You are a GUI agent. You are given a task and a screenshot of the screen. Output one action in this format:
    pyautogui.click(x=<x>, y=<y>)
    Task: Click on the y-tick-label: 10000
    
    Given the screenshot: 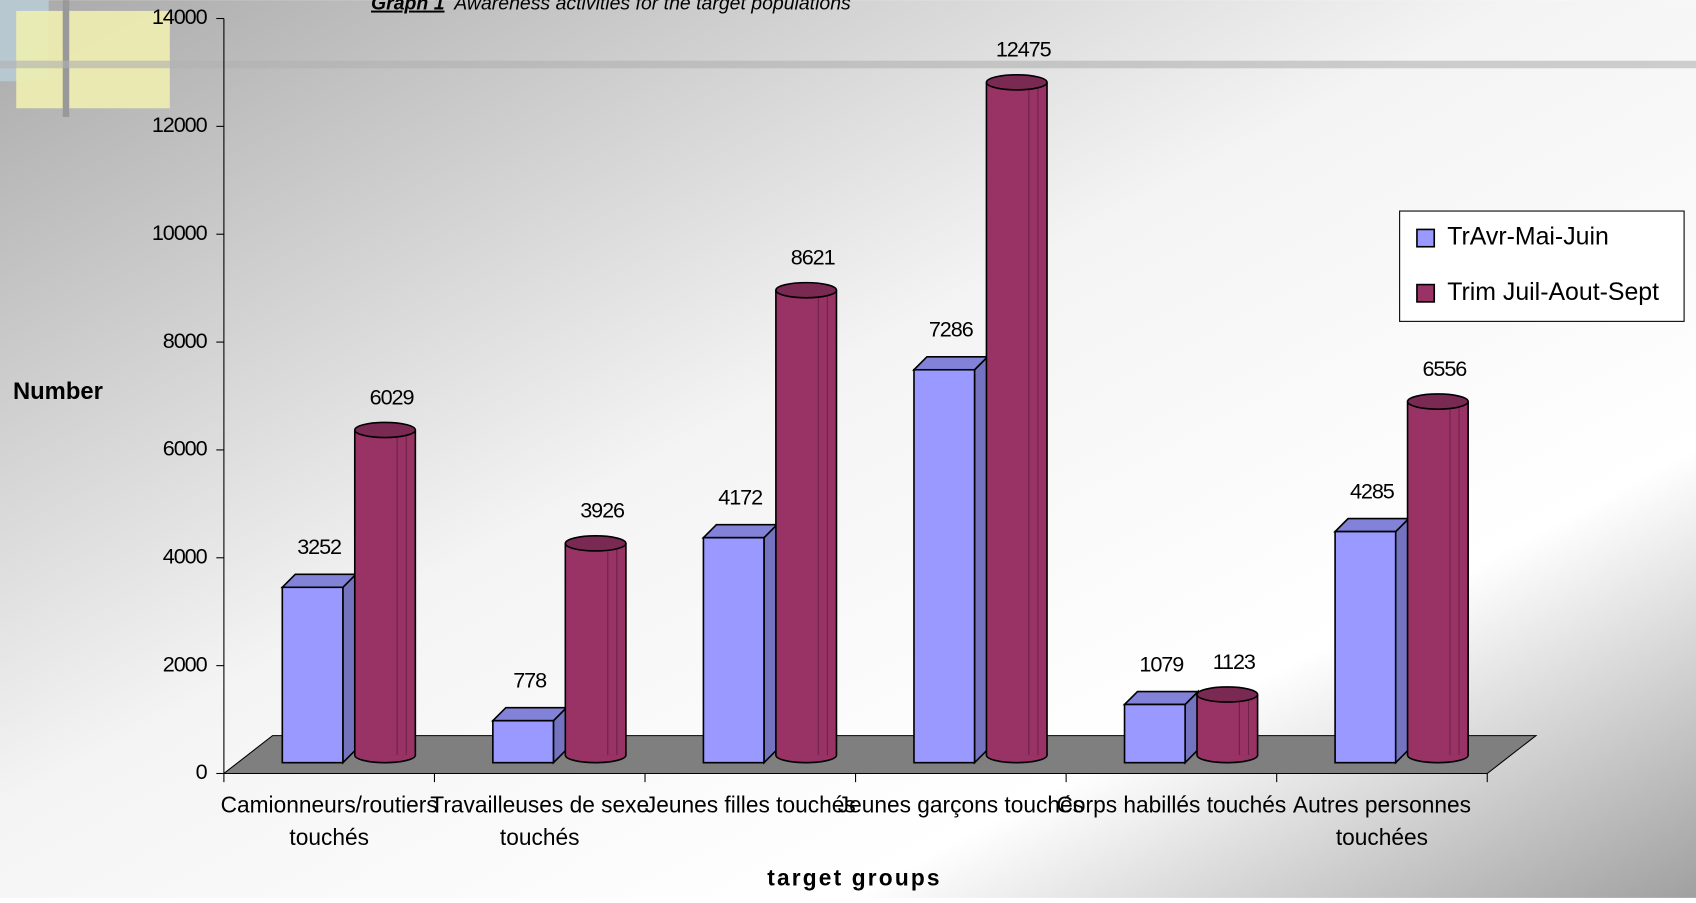 What is the action you would take?
    pyautogui.click(x=180, y=232)
    